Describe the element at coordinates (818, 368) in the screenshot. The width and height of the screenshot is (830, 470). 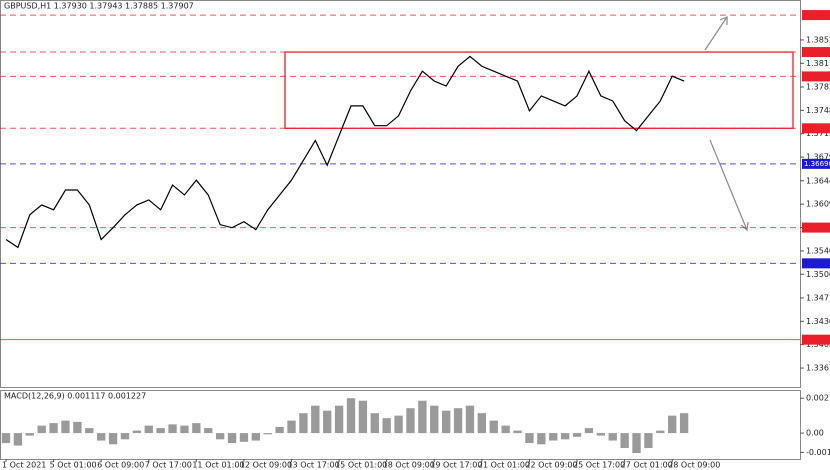
I see `y-tick-label: 1.33675` at that location.